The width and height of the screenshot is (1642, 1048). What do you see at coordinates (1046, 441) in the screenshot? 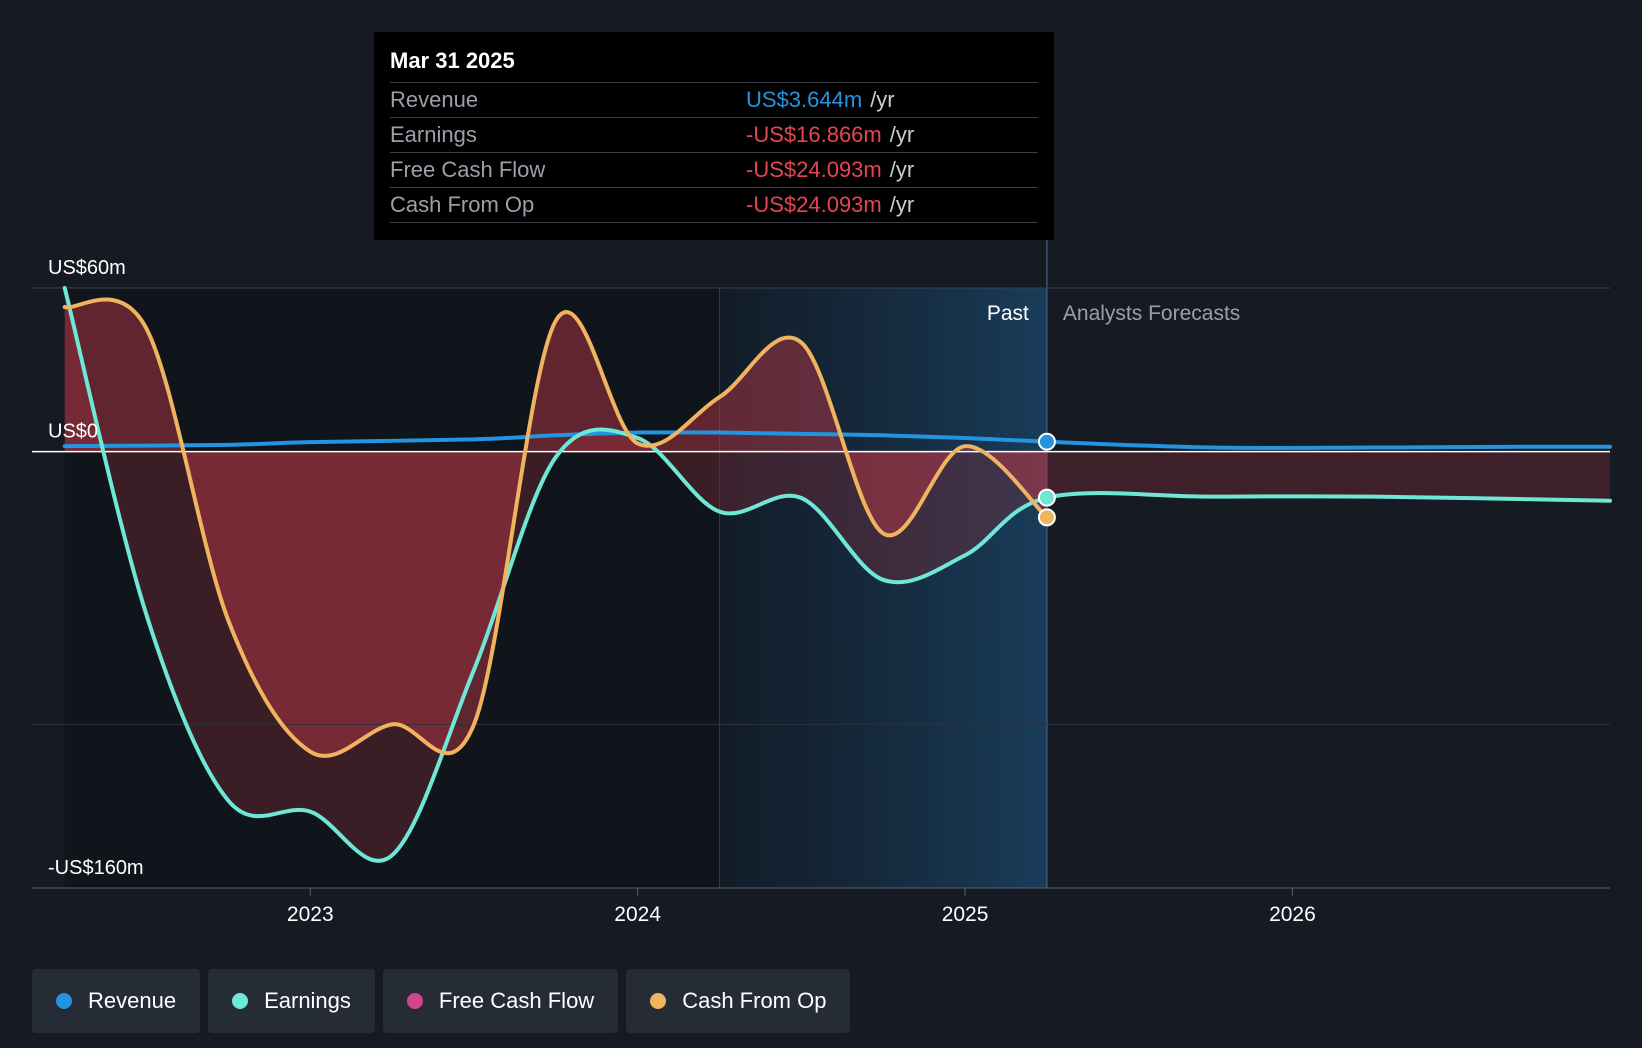
I see `marker-revenue` at bounding box center [1046, 441].